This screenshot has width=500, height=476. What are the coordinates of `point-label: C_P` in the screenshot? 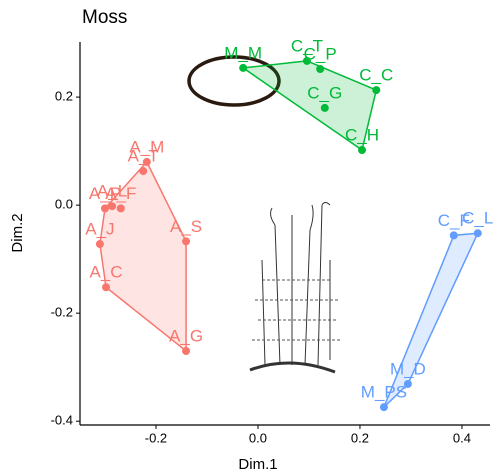 It's located at (320, 53).